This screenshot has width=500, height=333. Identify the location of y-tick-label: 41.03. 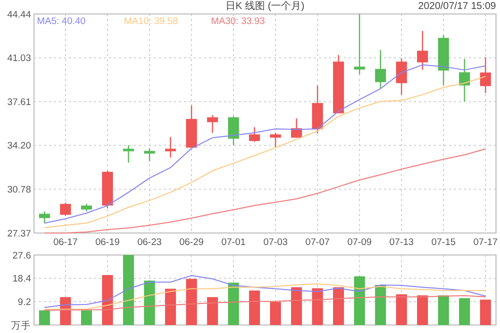
(19, 58).